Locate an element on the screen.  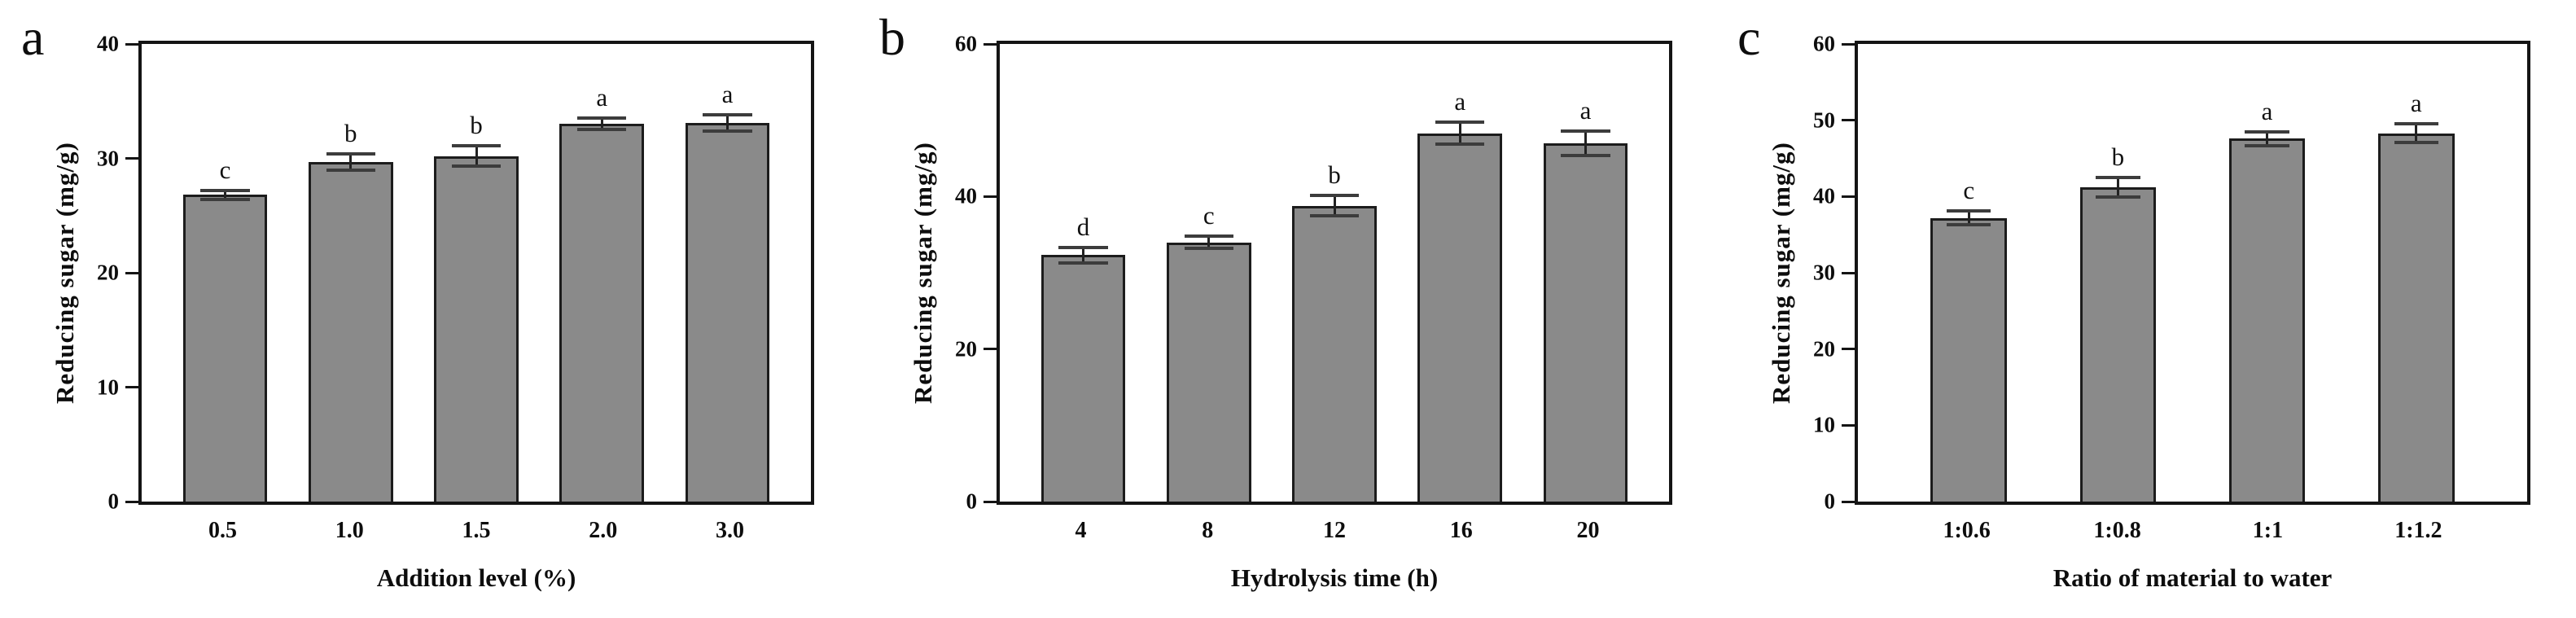
bar-1:1.2 is located at coordinates (2416, 317).